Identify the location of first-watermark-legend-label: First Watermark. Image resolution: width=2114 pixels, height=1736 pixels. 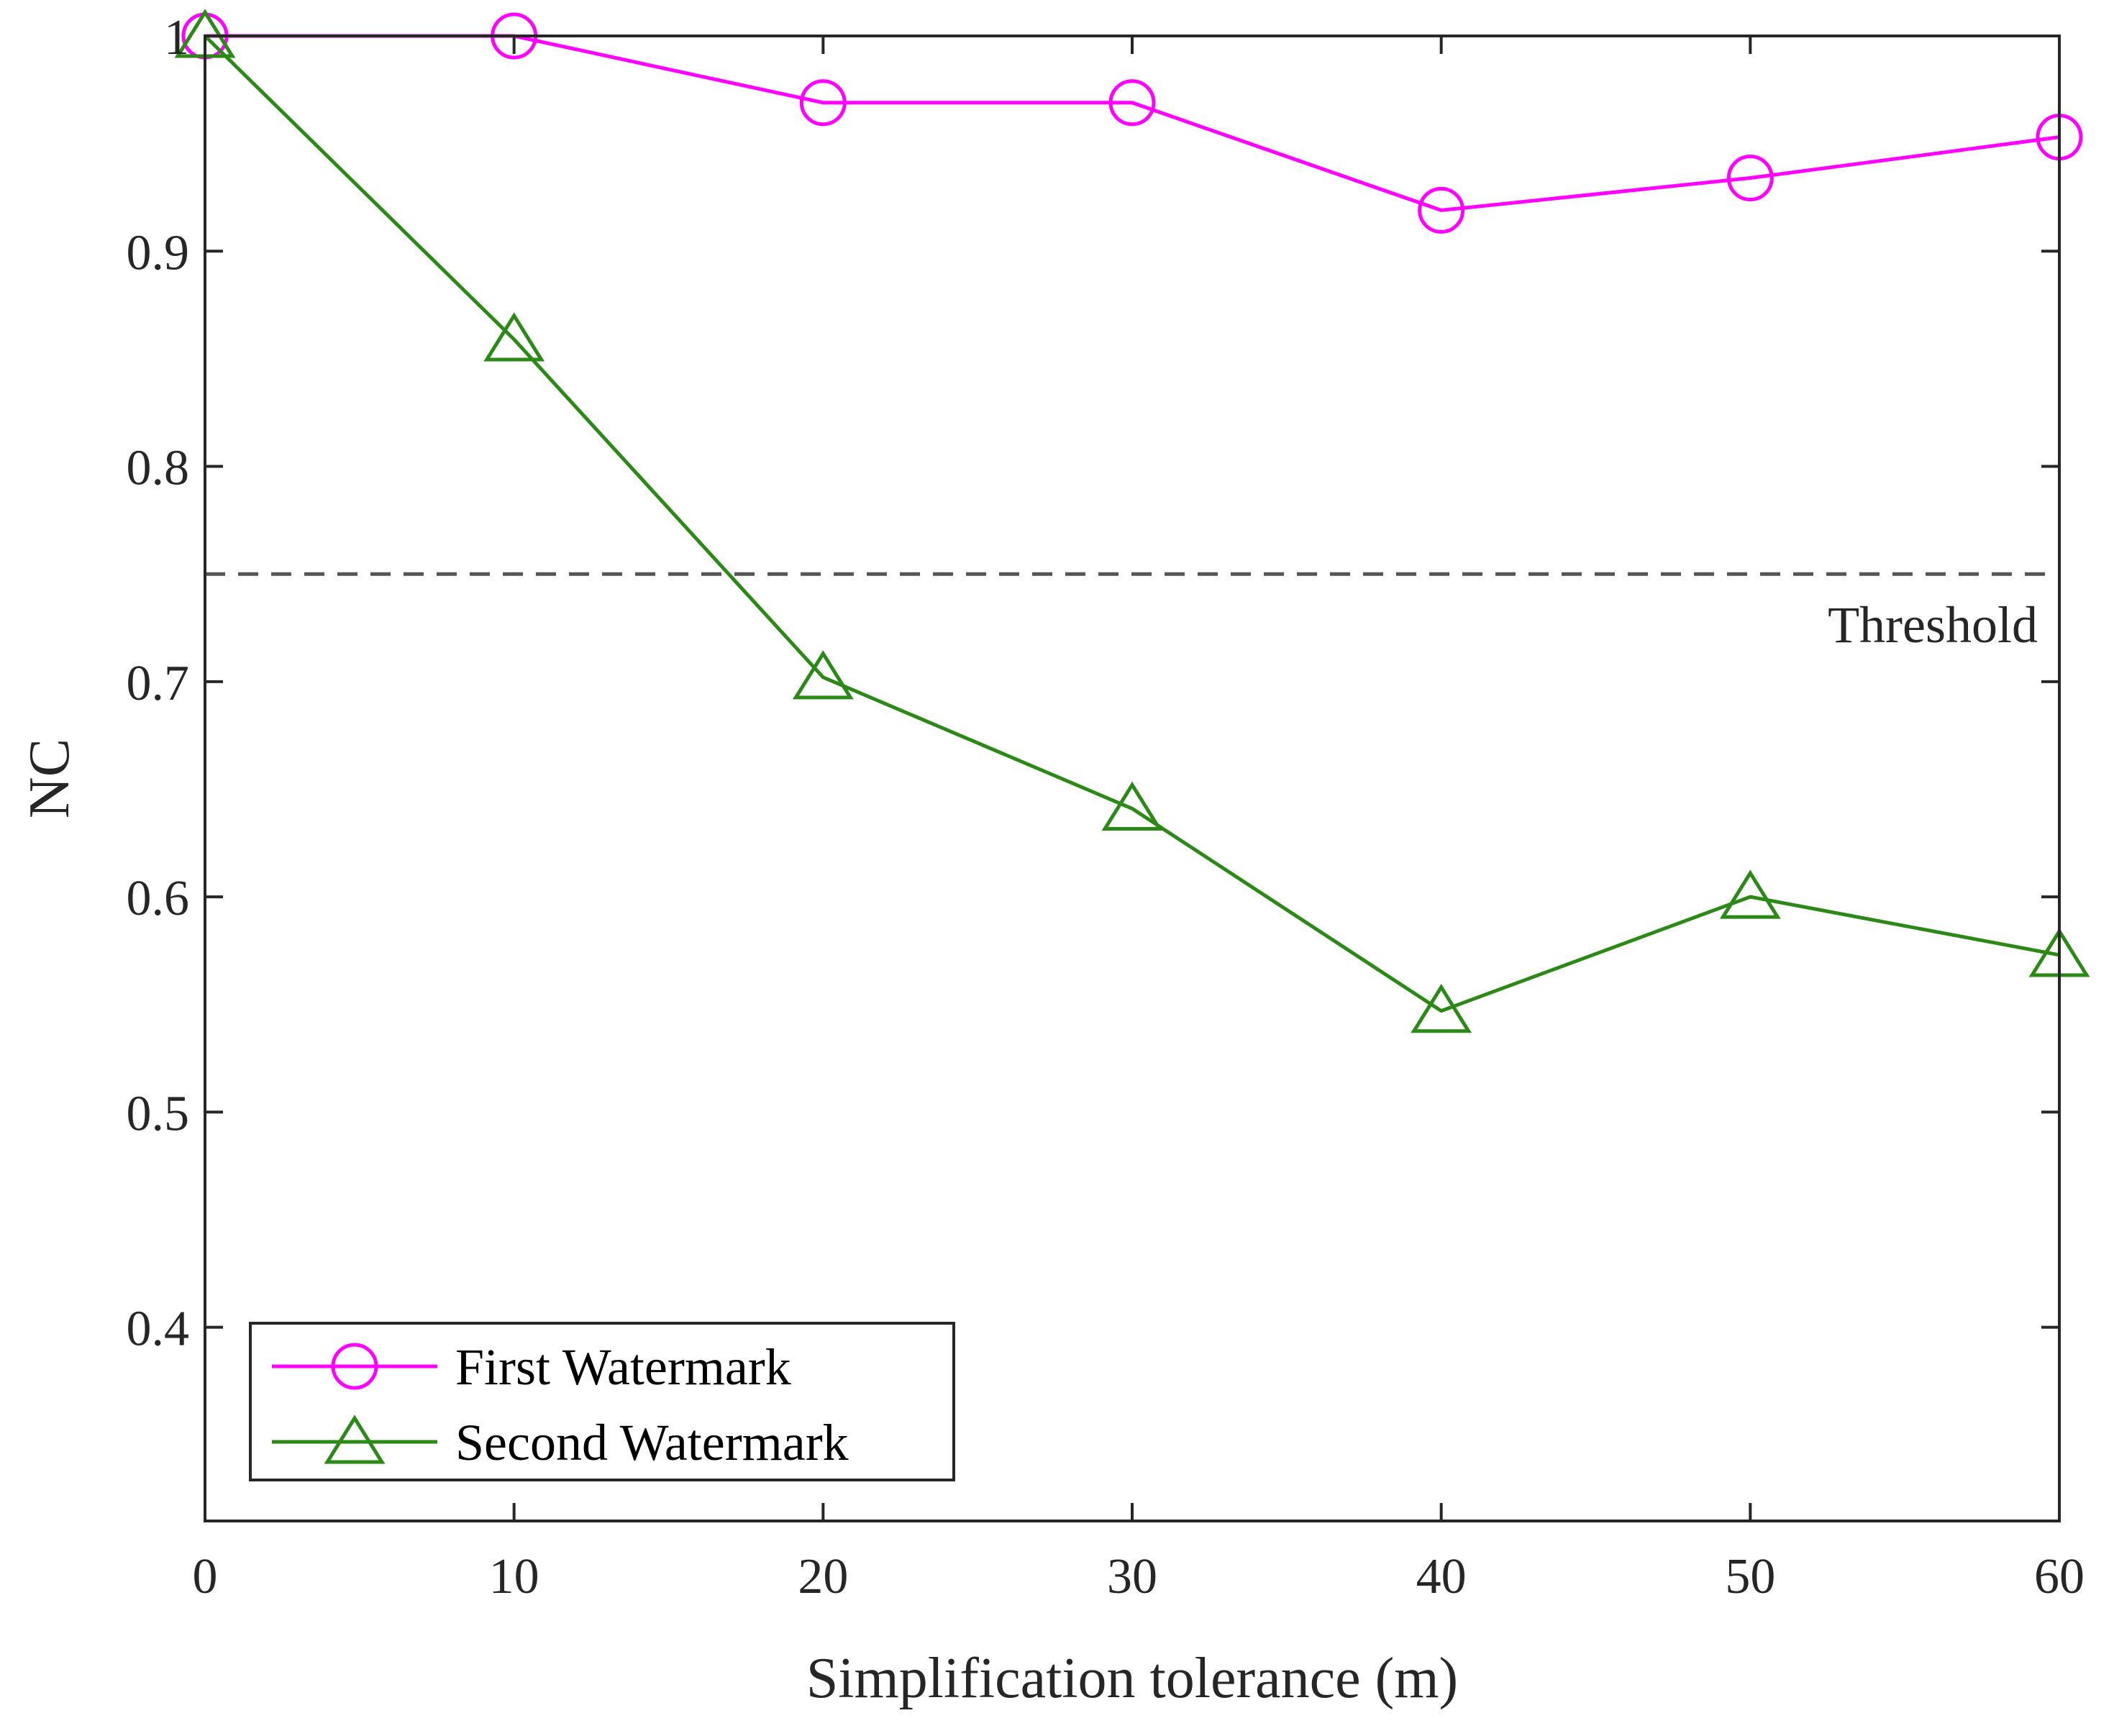
(623, 1367).